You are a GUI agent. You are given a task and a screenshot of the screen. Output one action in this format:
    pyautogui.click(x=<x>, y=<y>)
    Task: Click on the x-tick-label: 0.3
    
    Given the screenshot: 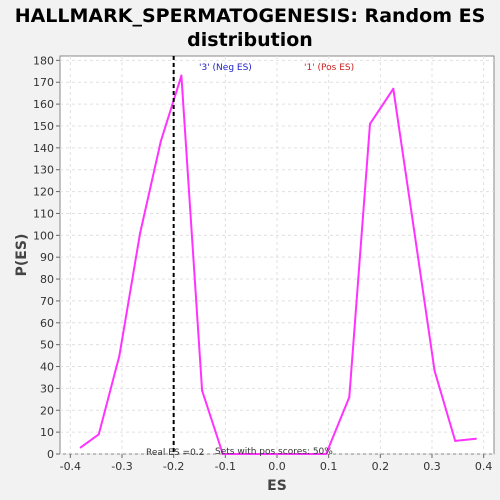 What is the action you would take?
    pyautogui.click(x=432, y=466)
    